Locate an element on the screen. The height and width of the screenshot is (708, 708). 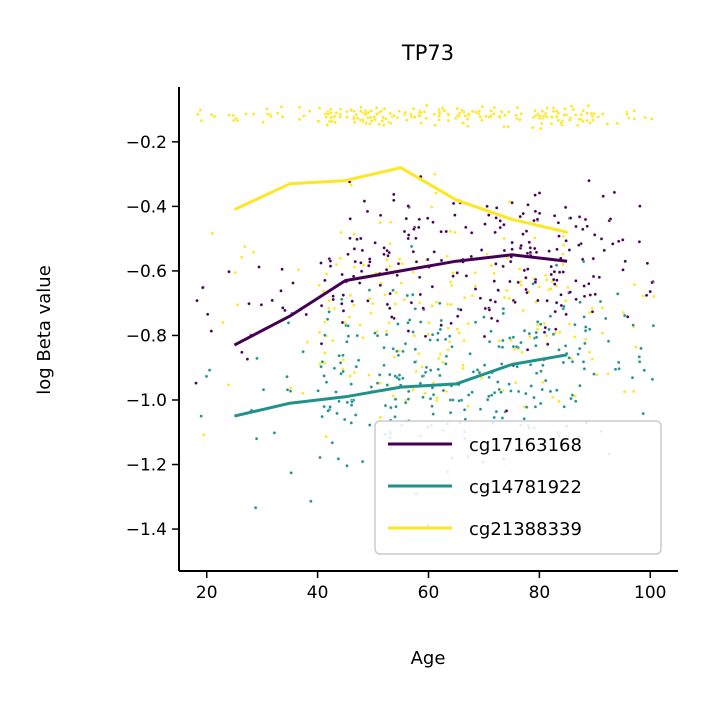
y-tick-label: −1.4 is located at coordinates (146, 530).